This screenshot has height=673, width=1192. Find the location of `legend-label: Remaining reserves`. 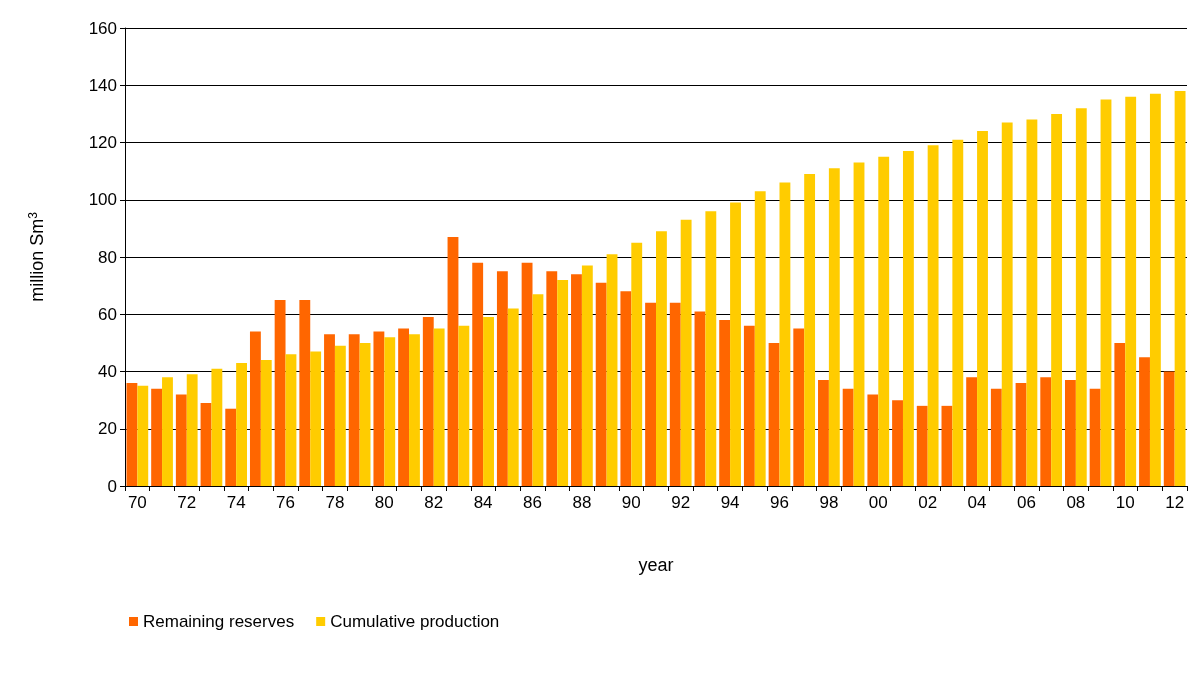

legend-label: Remaining reserves is located at coordinates (219, 621).